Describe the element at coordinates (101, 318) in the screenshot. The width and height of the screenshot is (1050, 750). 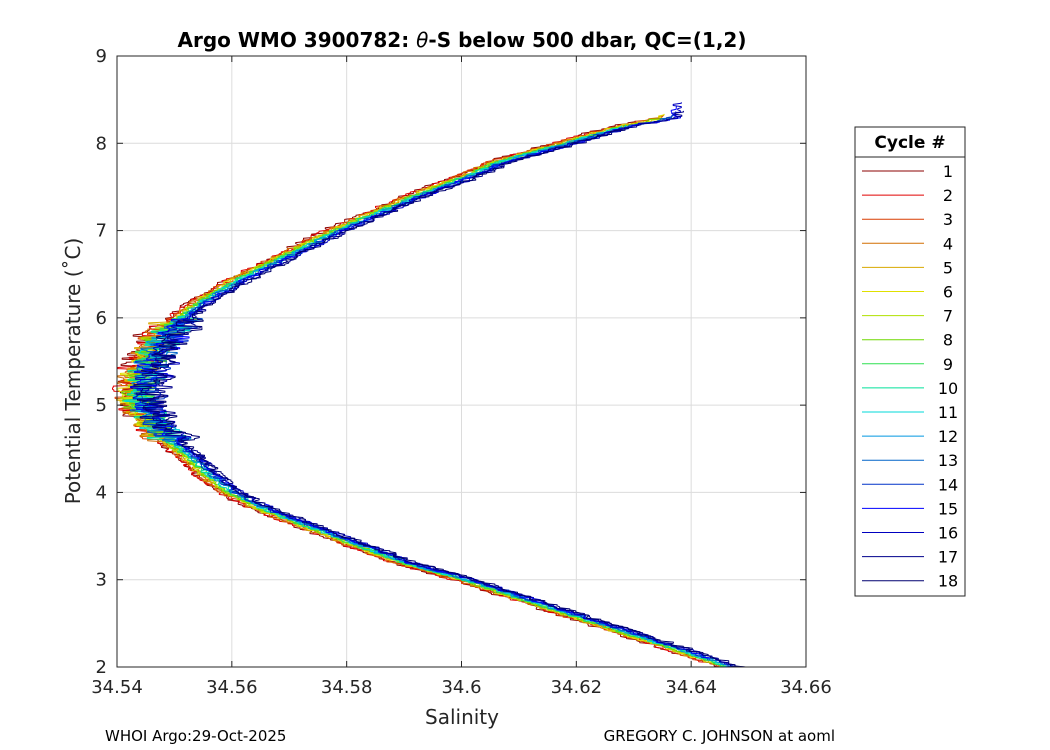
I see `y-tick-label: 6` at that location.